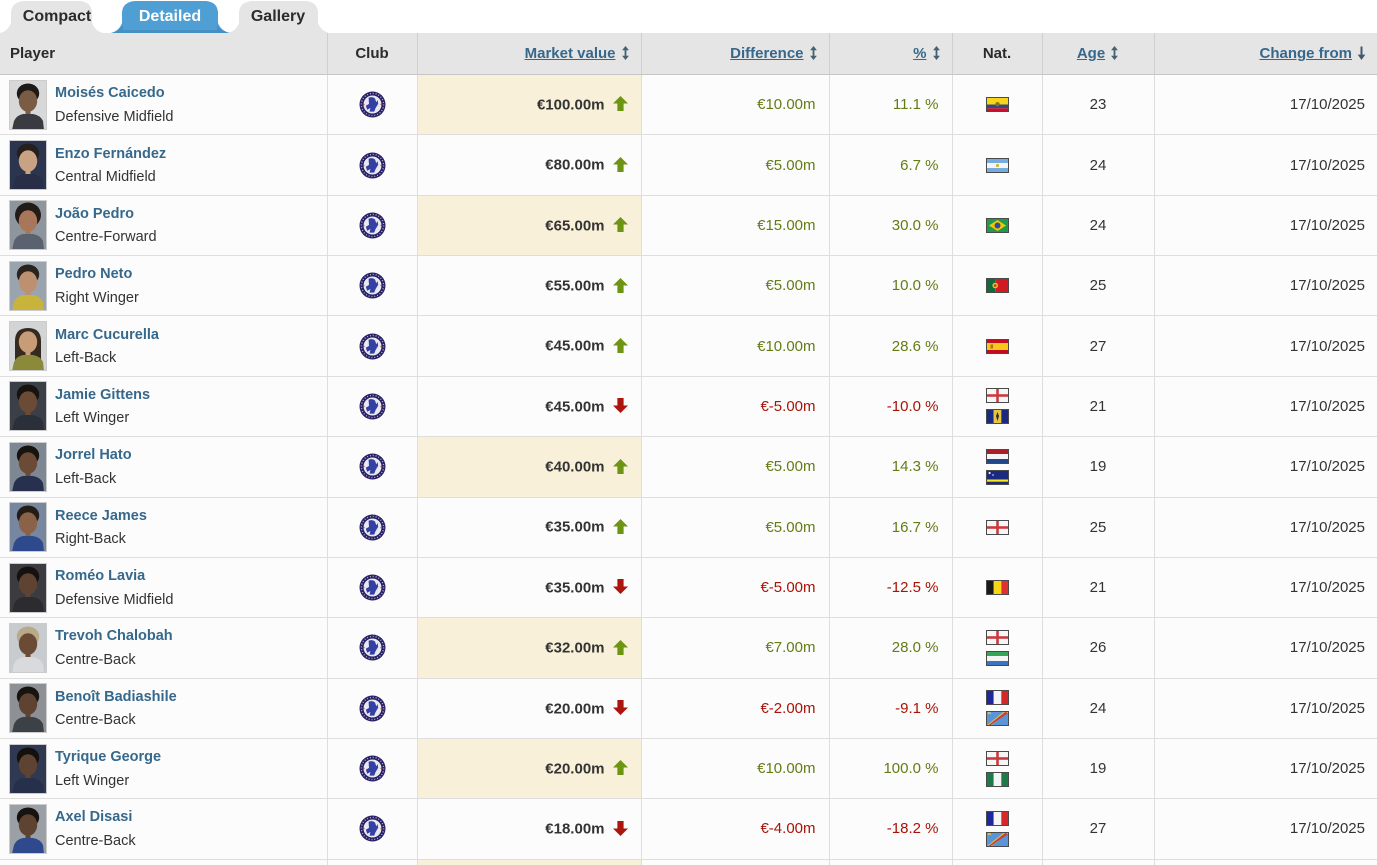 This screenshot has height=865, width=1377. What do you see at coordinates (57, 16) in the screenshot?
I see `svg-text: Compact` at bounding box center [57, 16].